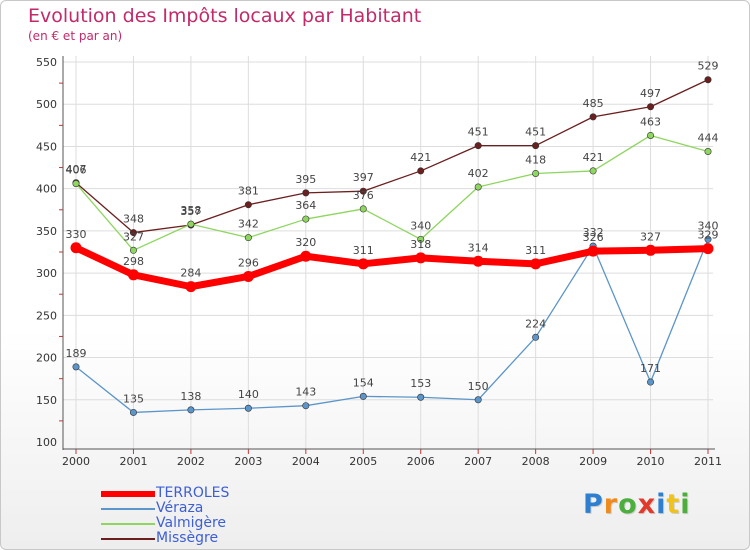  Describe the element at coordinates (420, 383) in the screenshot. I see `data-label-veraza-2006: 153` at that location.